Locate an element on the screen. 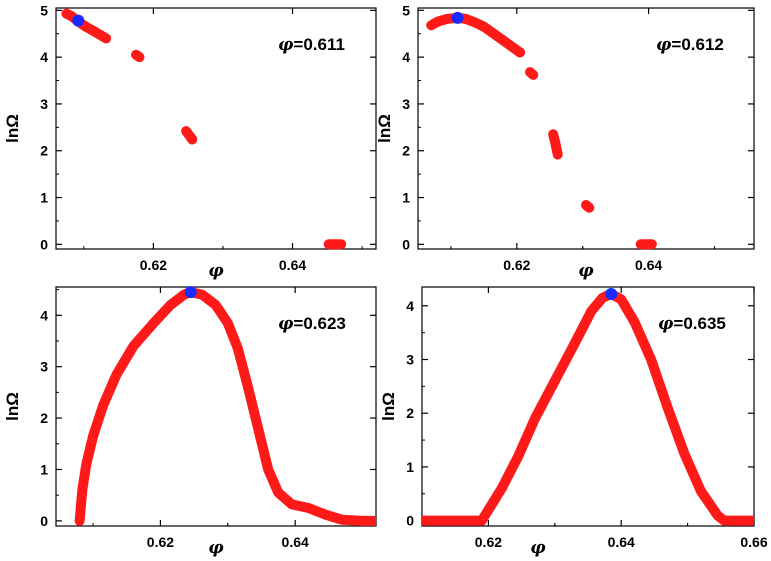 This screenshot has width=771, height=561. x-tick-label: 0.66 is located at coordinates (753, 542).